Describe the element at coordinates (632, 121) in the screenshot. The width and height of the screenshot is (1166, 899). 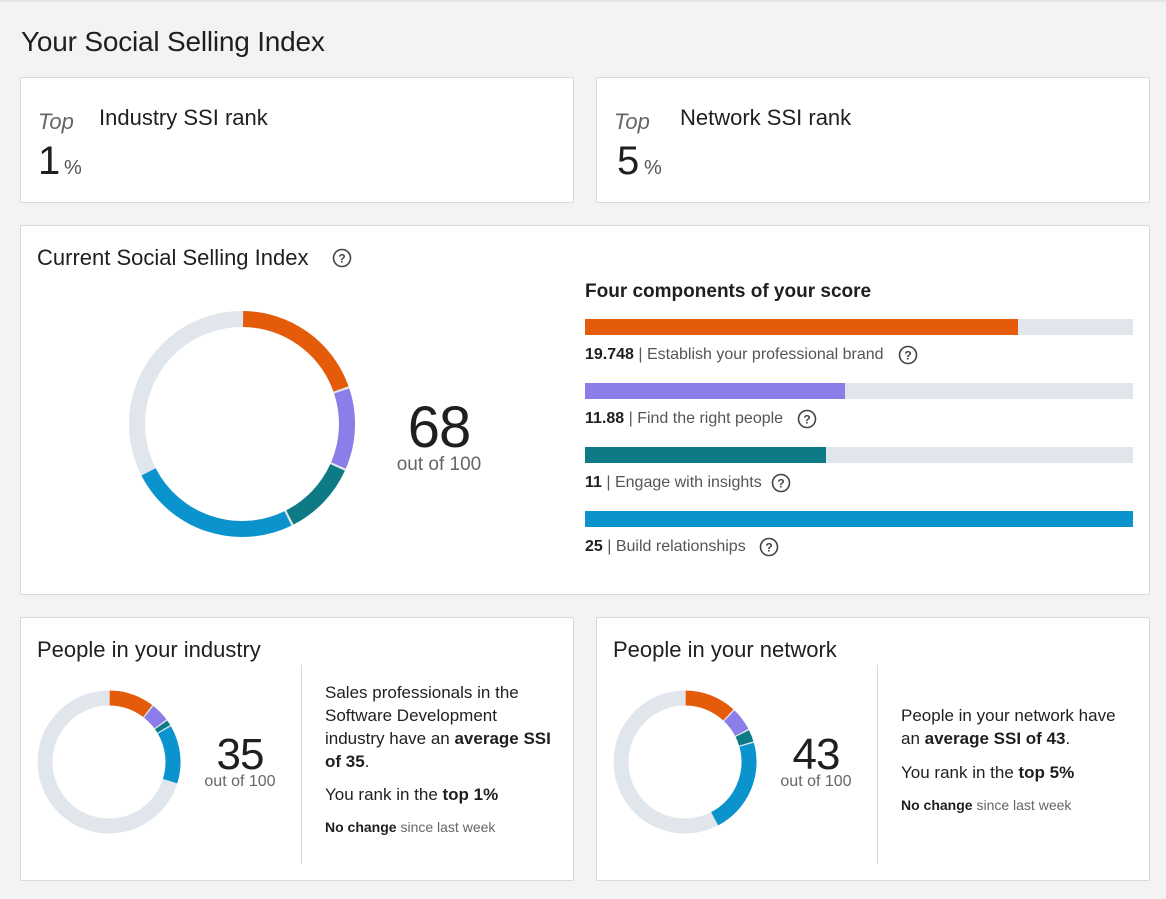
I see `network-rank-prefix: Top` at that location.